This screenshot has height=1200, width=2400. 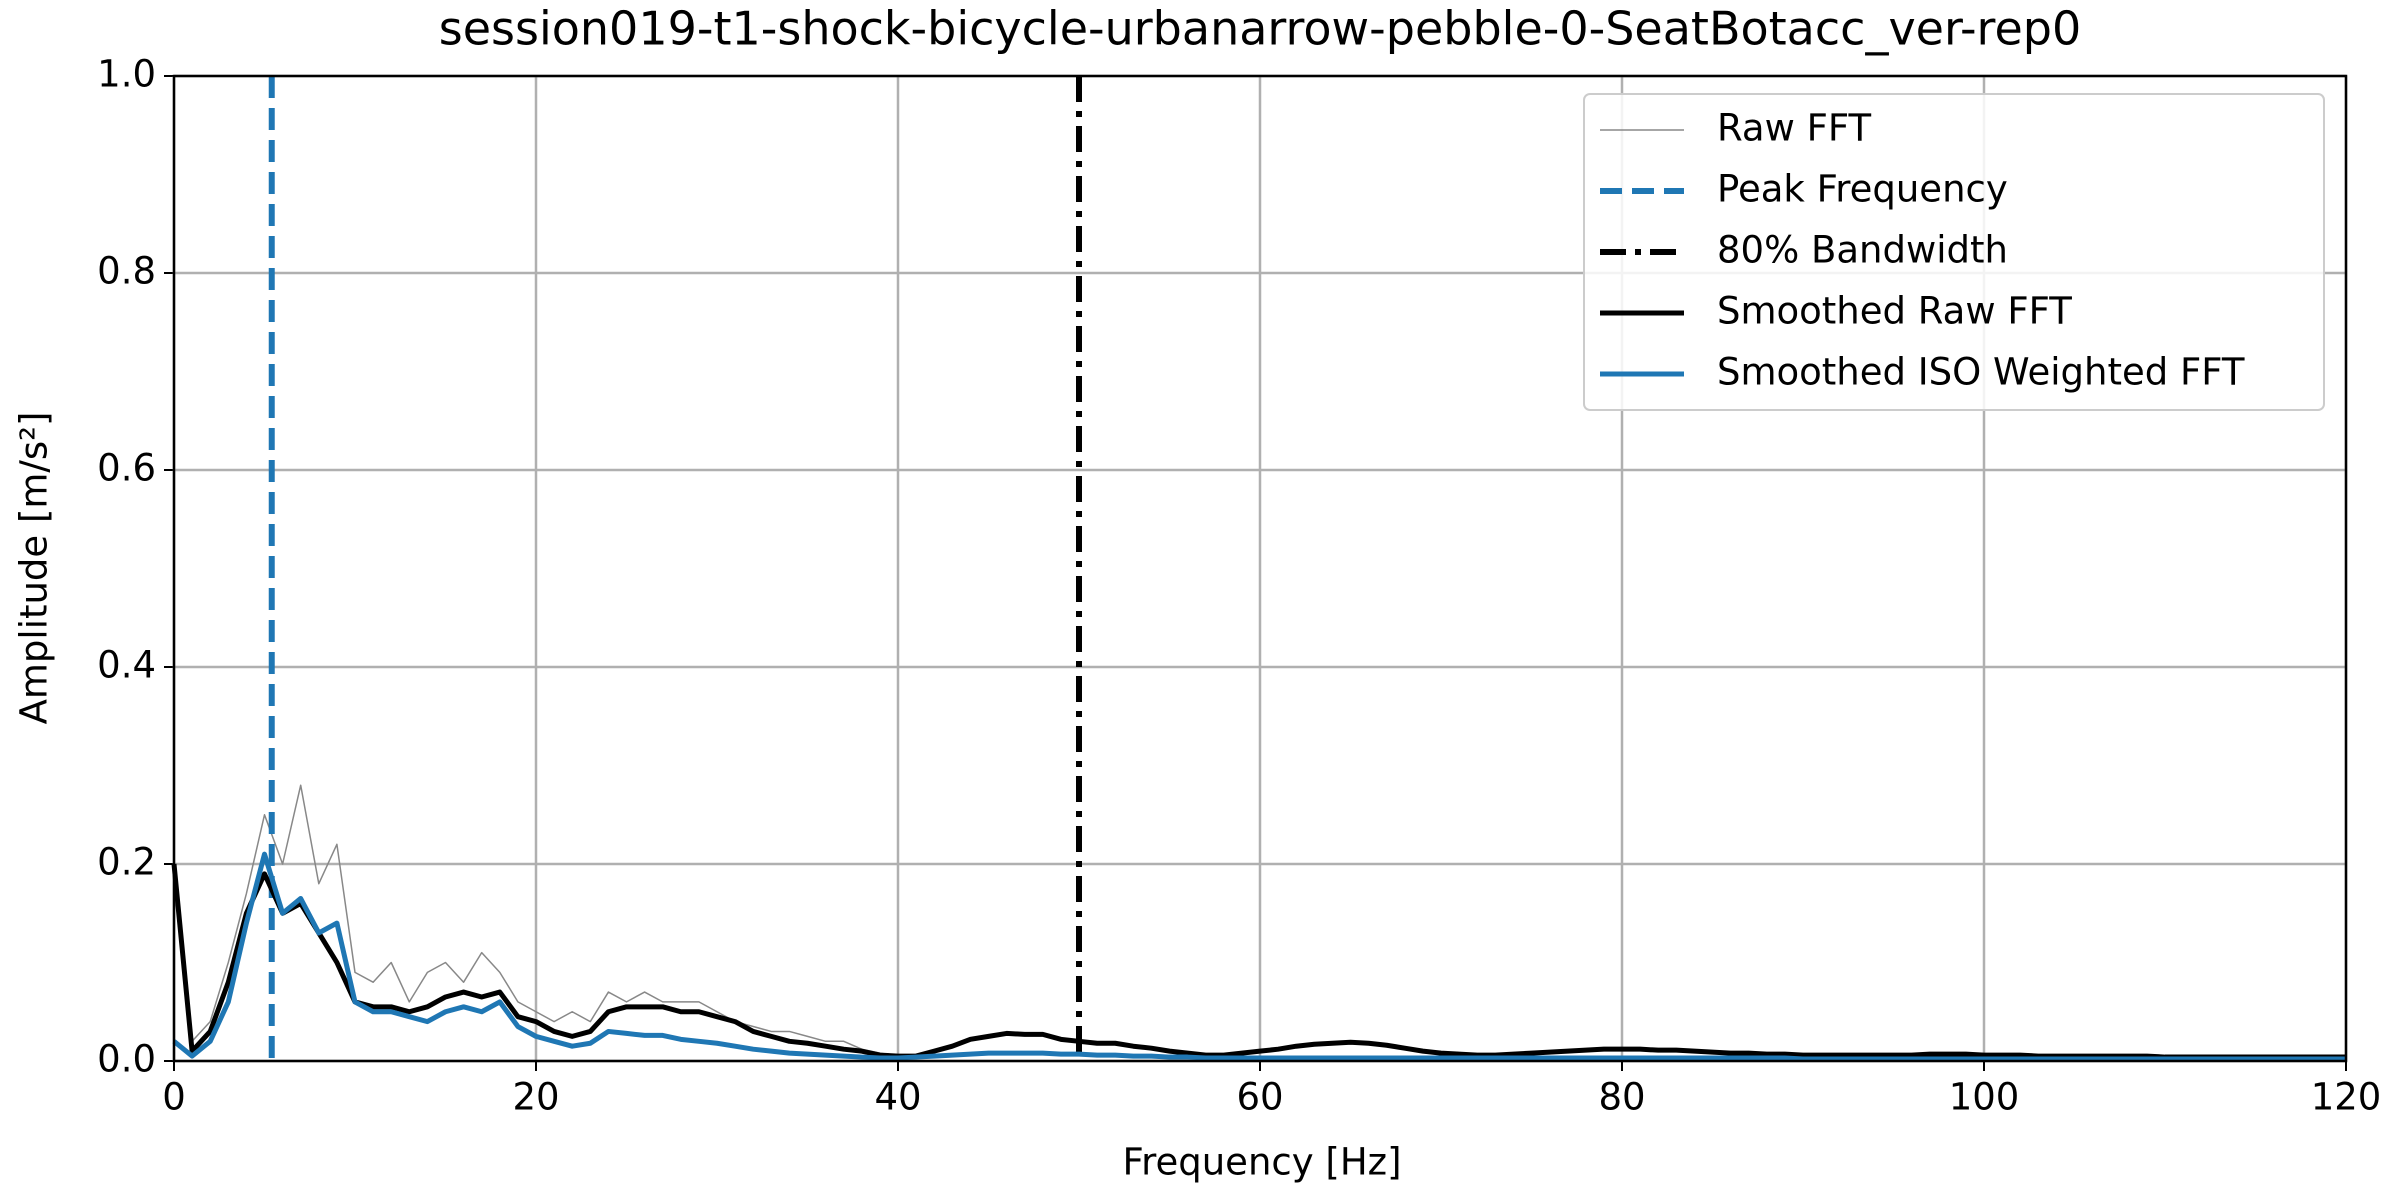 What do you see at coordinates (126, 862) in the screenshot?
I see `y-tick-label: 0.2` at bounding box center [126, 862].